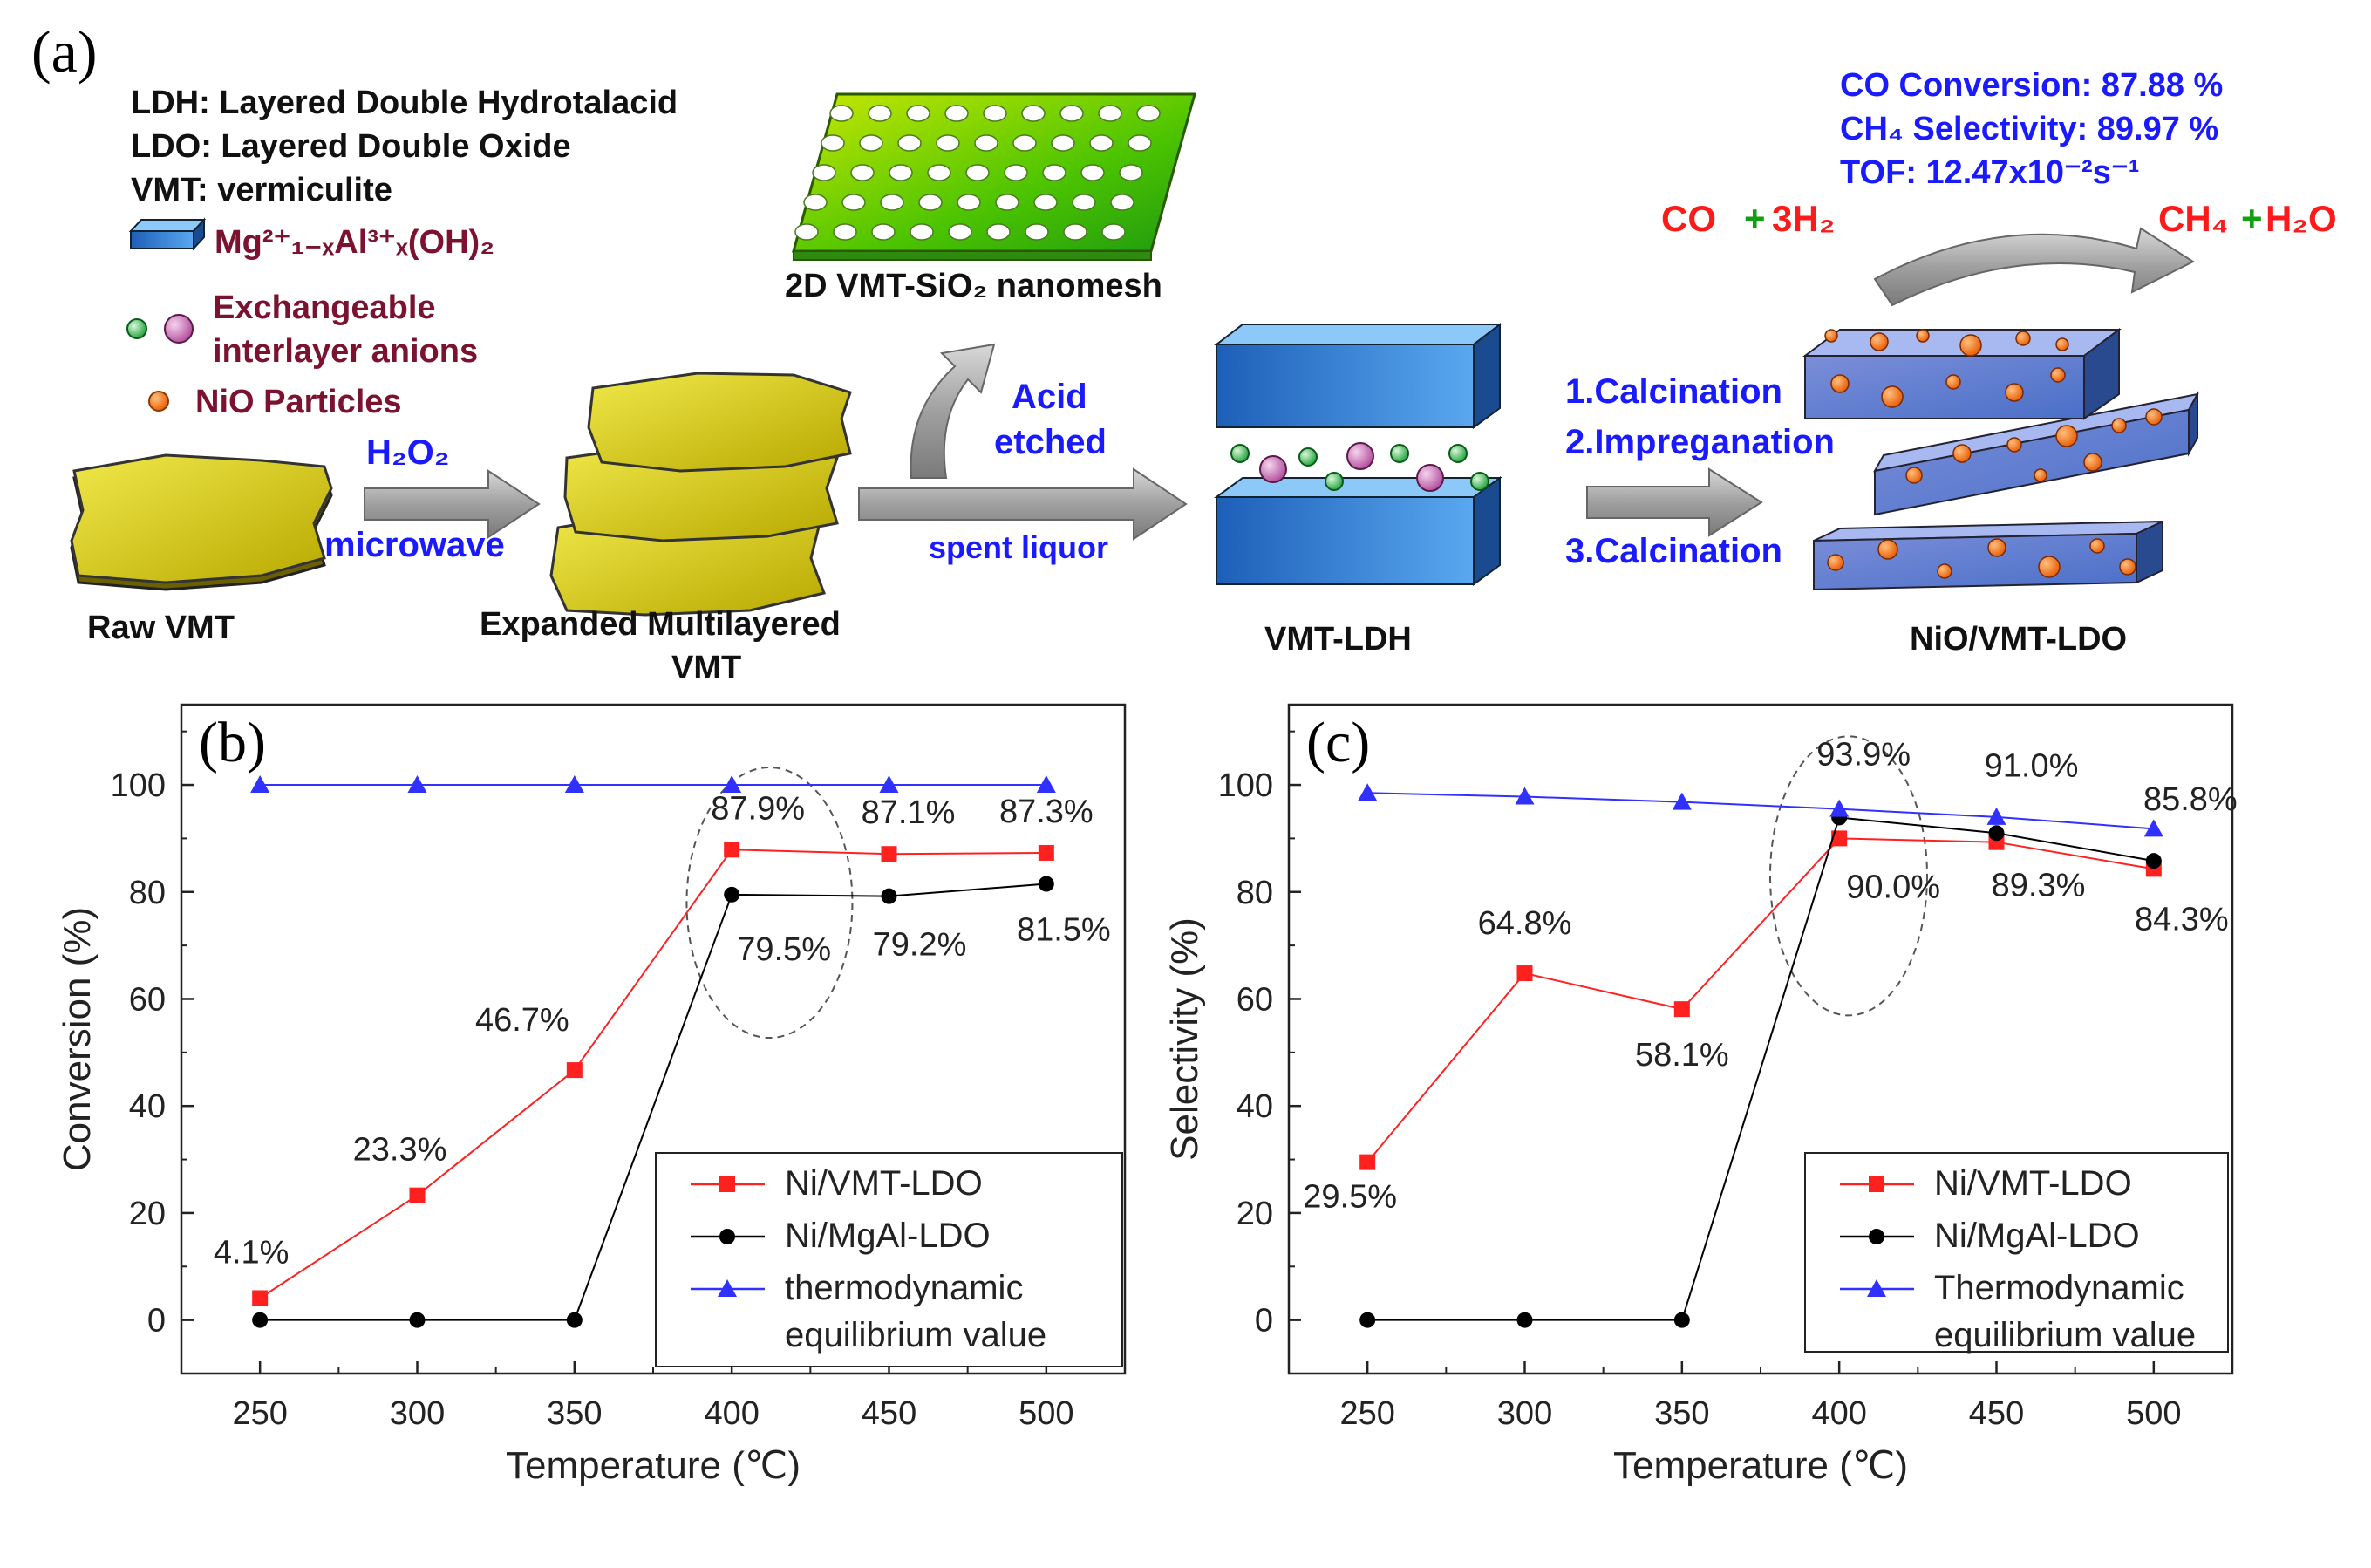 The width and height of the screenshot is (2371, 1568). What do you see at coordinates (915, 1335) in the screenshot?
I see `b-legend-label: equilibrium value` at bounding box center [915, 1335].